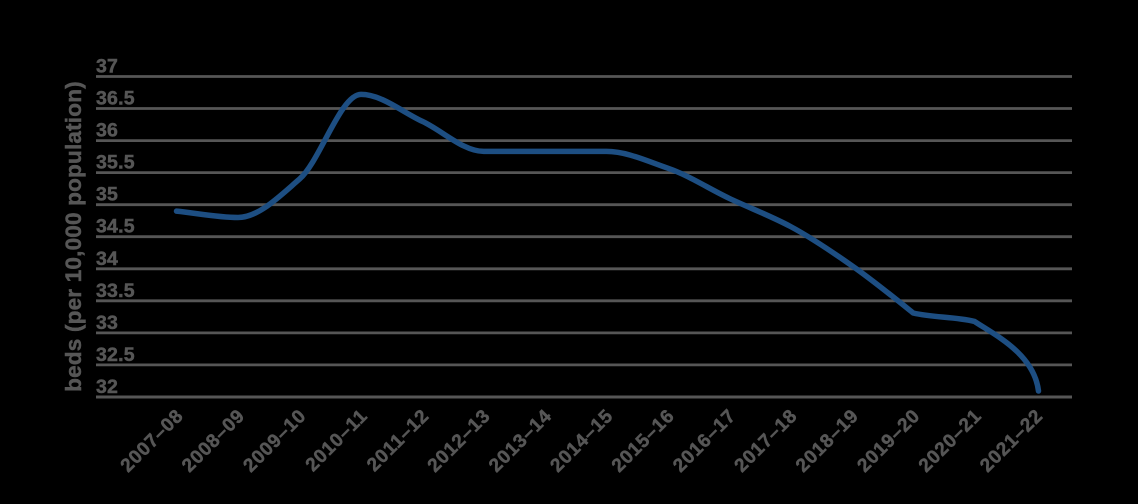 Image resolution: width=1138 pixels, height=504 pixels. Describe the element at coordinates (337, 440) in the screenshot. I see `svg-text: 2010–11` at that location.